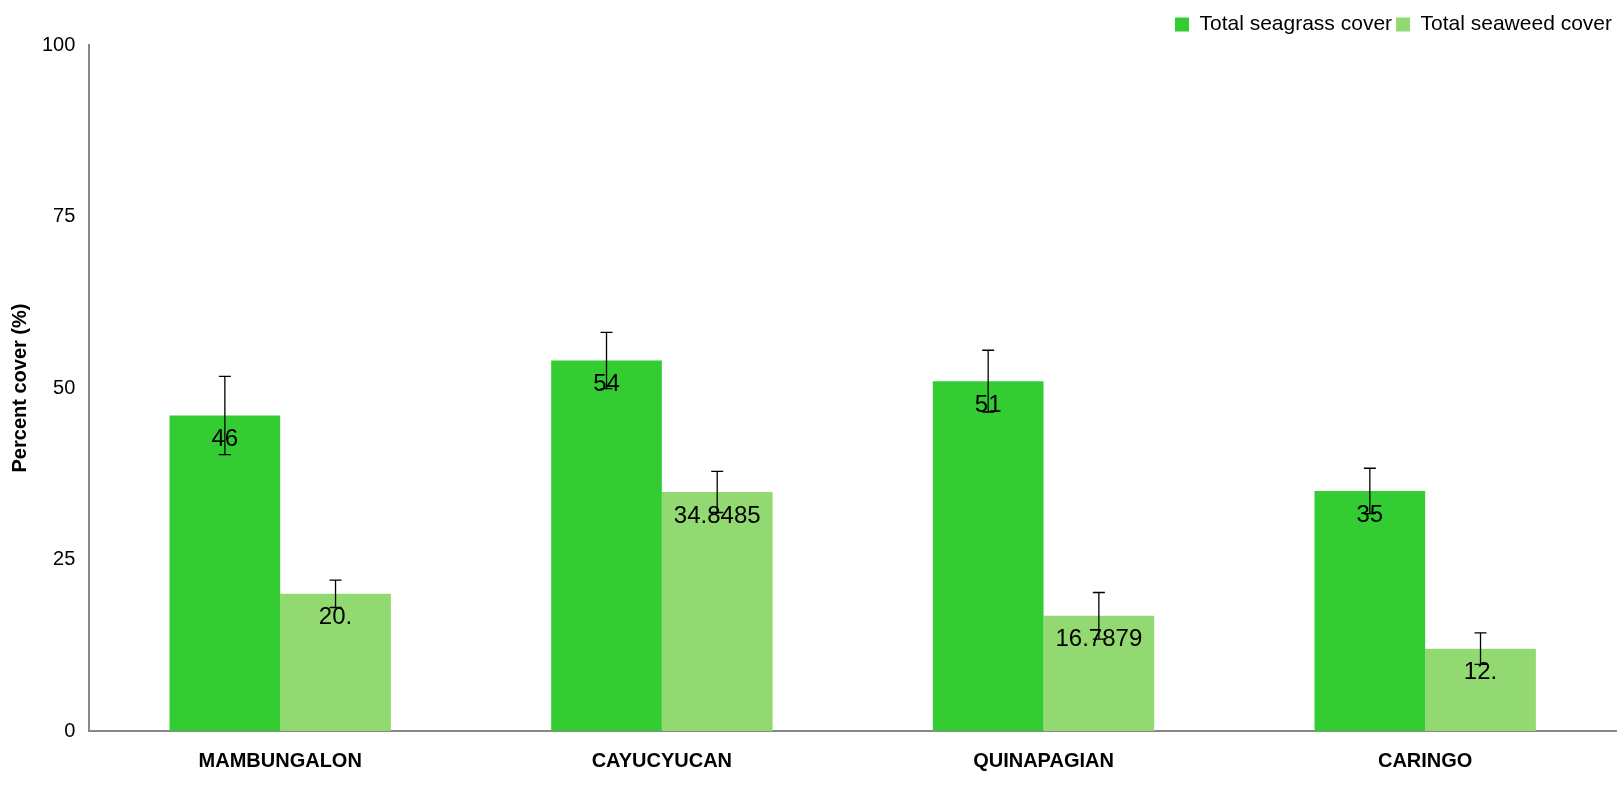 Image resolution: width=1624 pixels, height=801 pixels. I want to click on y-tick-label: 100, so click(58, 43).